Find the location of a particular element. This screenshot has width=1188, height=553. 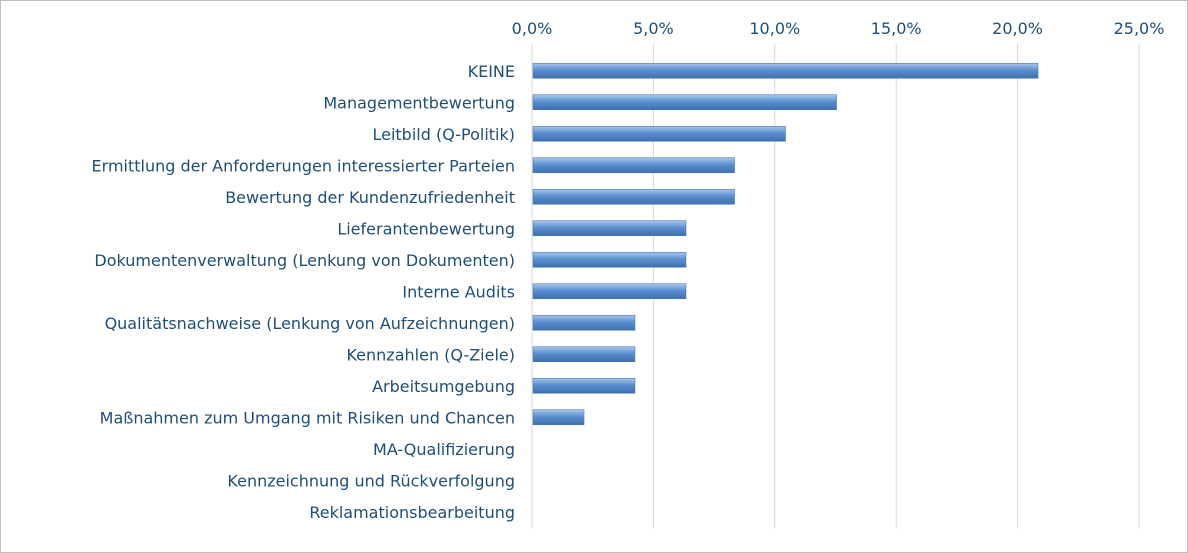

x-tick-label: 10,0% is located at coordinates (774, 28).